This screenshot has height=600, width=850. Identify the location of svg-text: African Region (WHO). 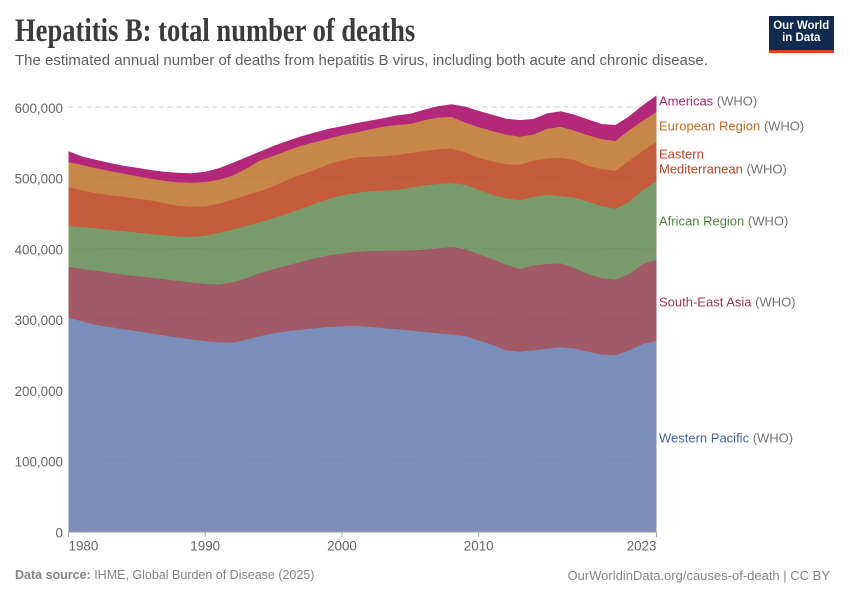
(723, 221).